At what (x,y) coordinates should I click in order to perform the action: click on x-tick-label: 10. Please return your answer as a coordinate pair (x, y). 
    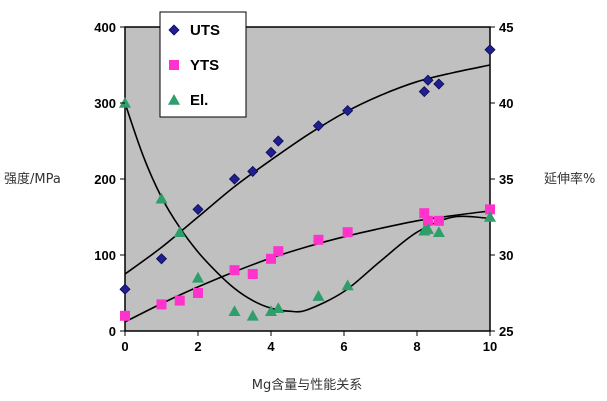
    Looking at the image, I should click on (490, 346).